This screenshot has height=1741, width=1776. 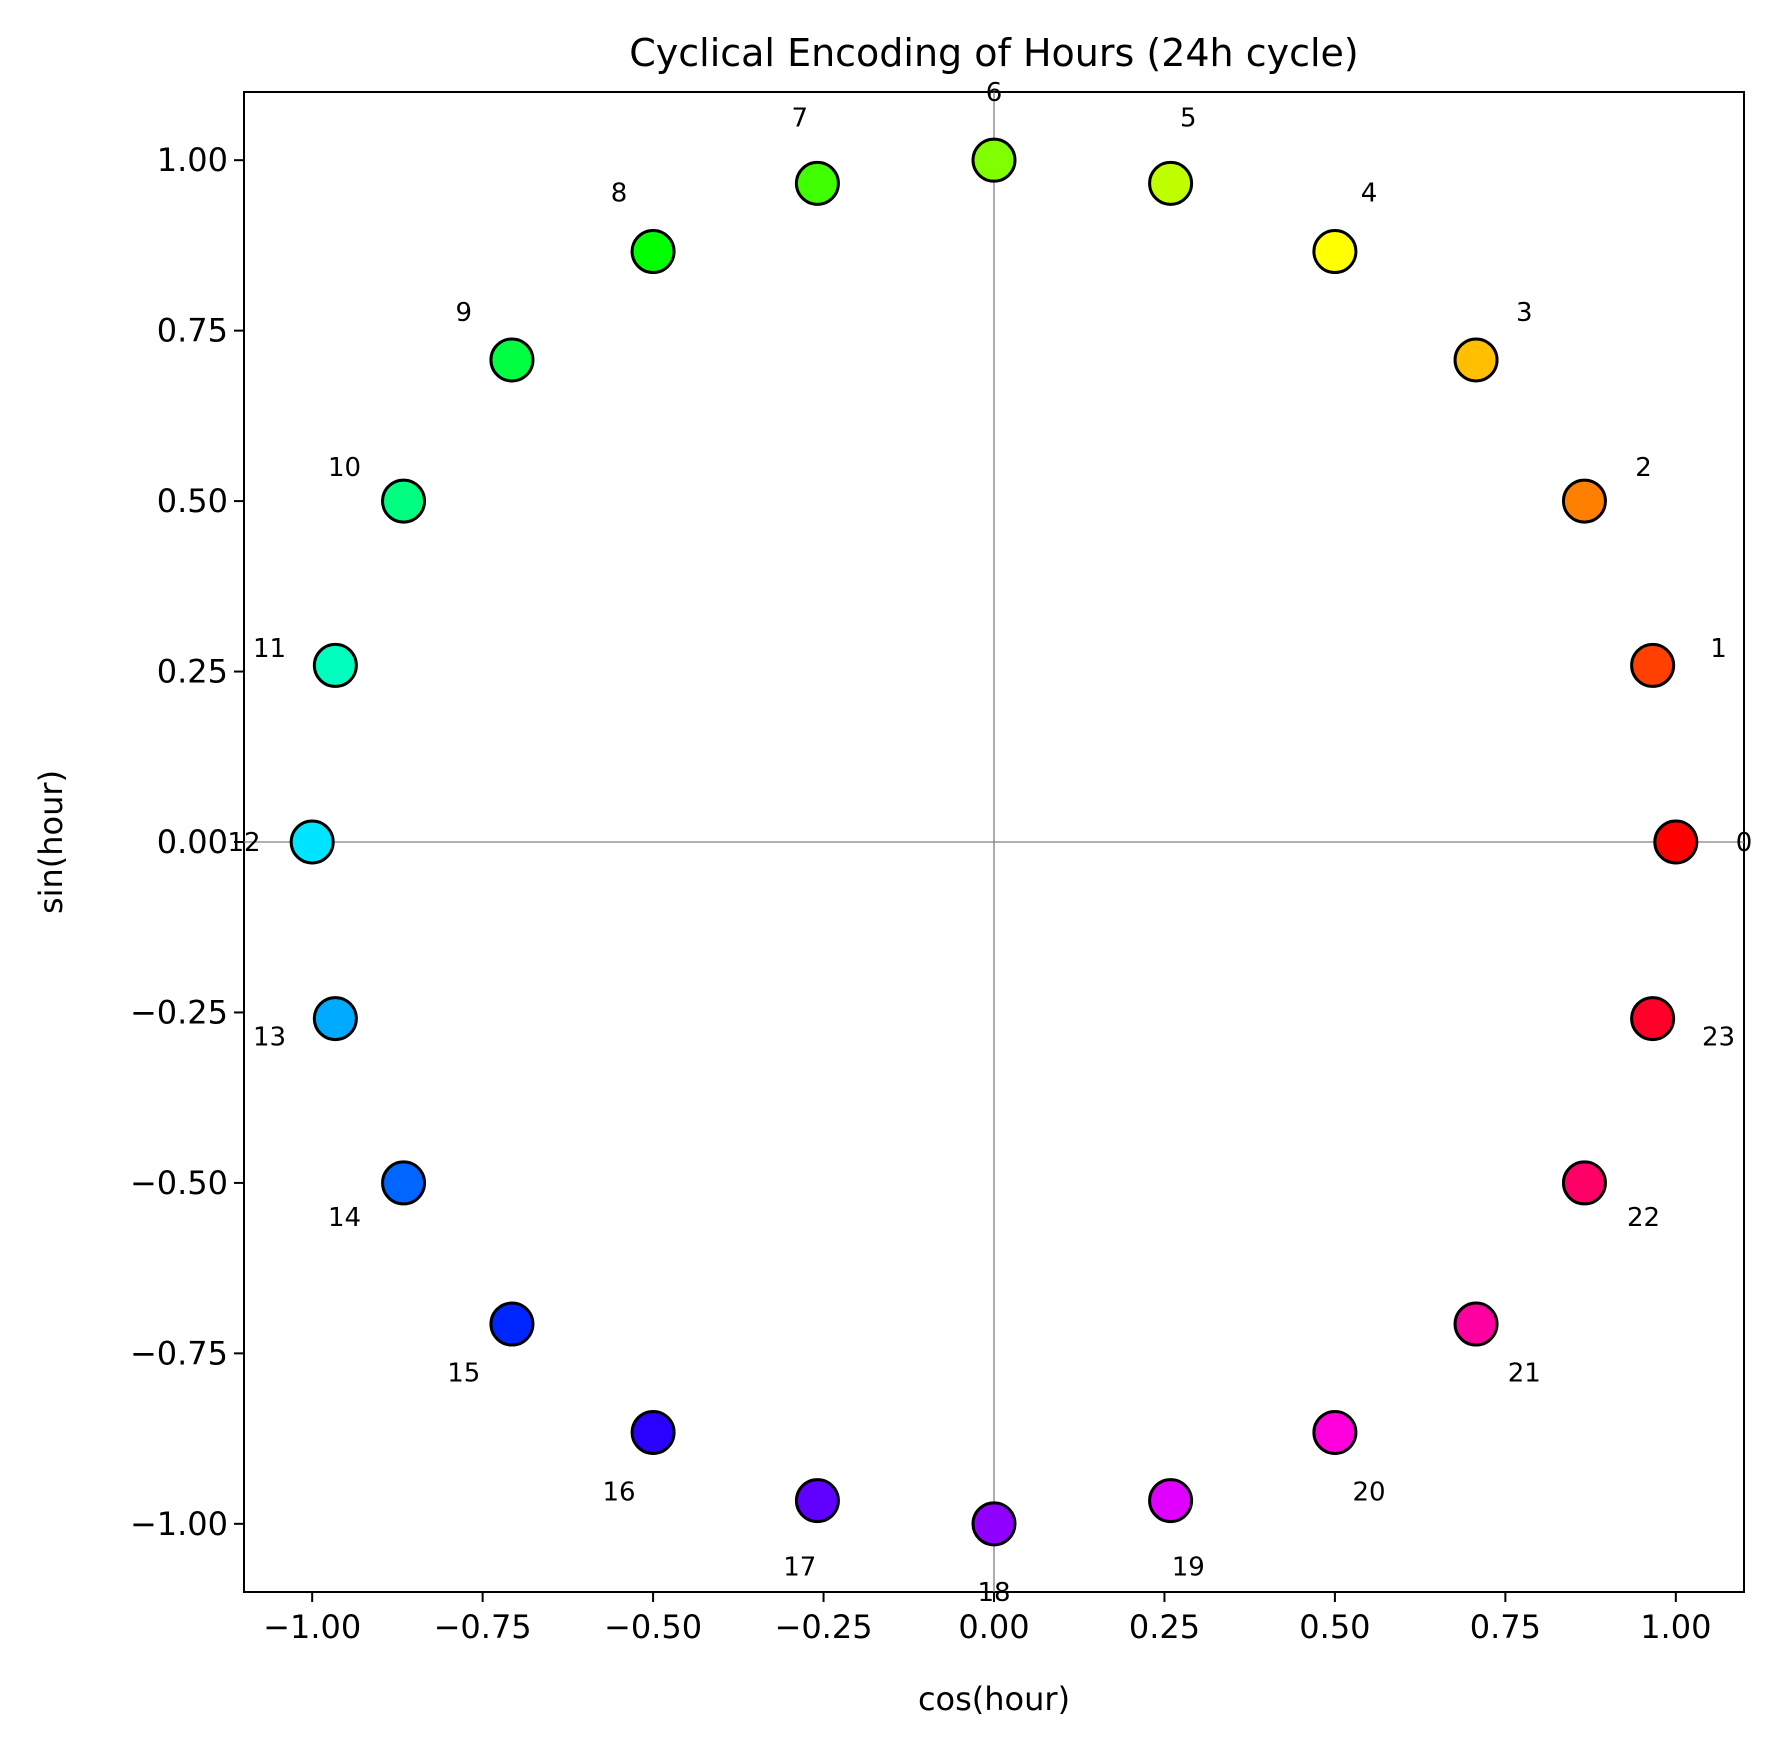 What do you see at coordinates (179, 1183) in the screenshot?
I see `y-tick-label: −0.50` at bounding box center [179, 1183].